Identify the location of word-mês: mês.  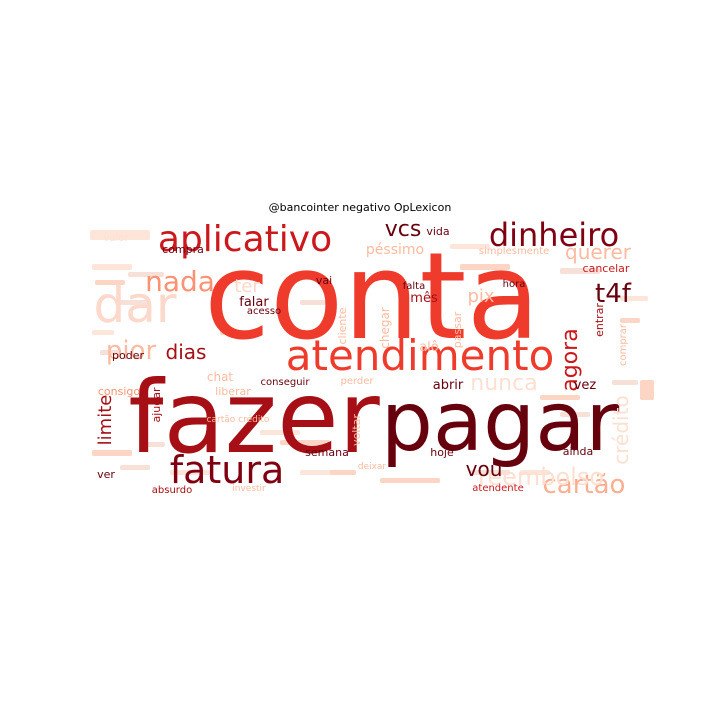
(424, 298).